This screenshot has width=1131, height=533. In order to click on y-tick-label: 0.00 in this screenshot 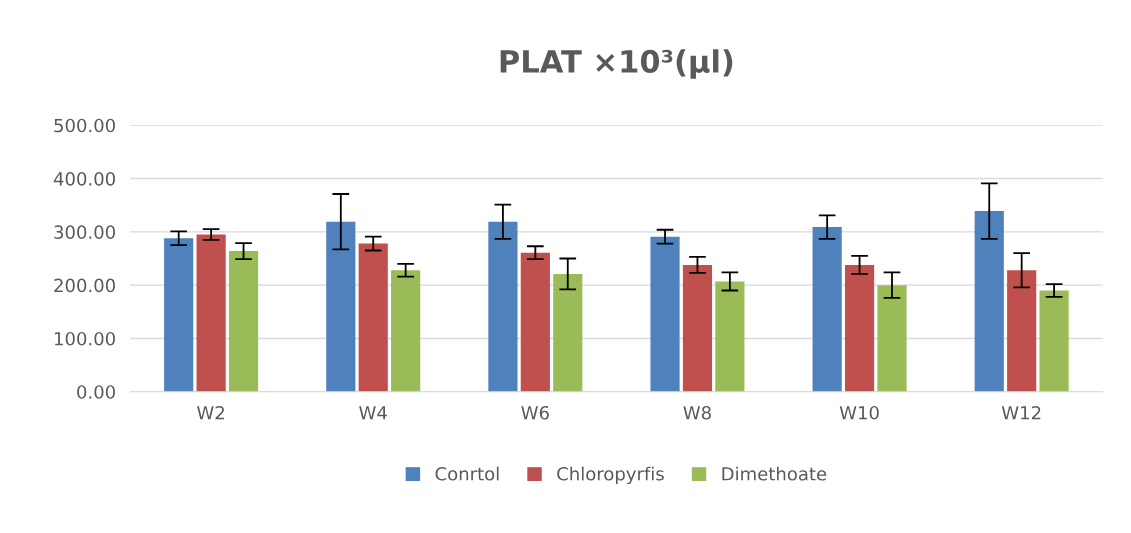, I will do `click(96, 392)`.